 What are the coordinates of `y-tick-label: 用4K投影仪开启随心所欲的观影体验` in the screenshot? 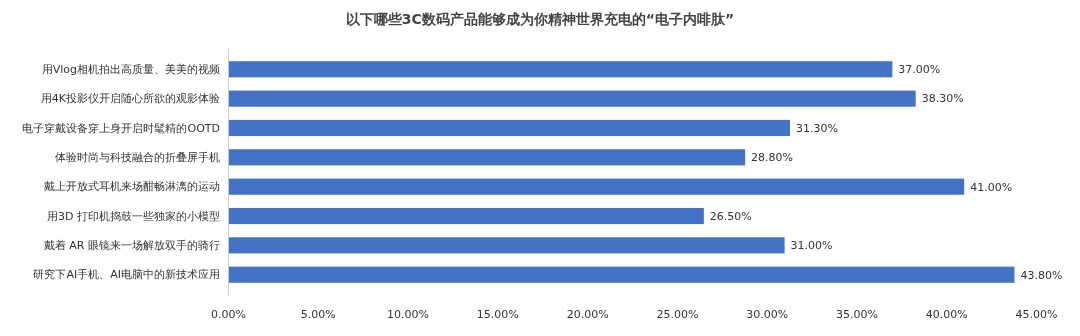 It's located at (130, 99).